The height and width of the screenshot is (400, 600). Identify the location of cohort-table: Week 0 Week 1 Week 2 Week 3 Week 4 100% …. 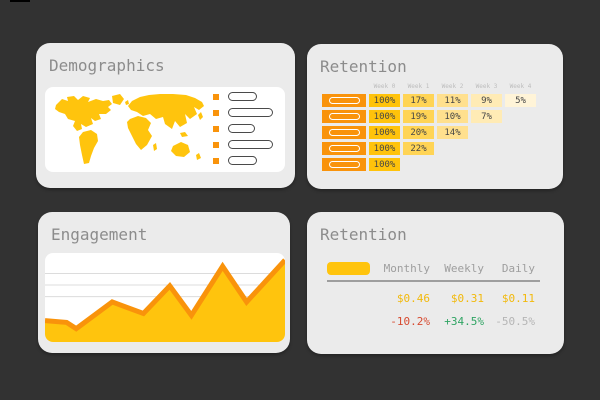
(429, 126).